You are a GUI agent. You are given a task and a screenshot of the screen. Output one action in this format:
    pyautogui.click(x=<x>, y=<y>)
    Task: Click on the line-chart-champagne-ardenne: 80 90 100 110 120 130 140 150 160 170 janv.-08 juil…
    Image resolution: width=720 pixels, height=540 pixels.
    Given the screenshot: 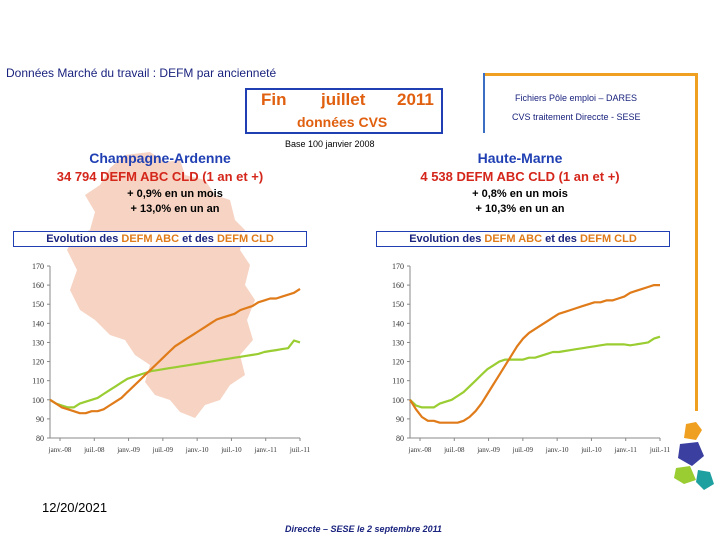 What is the action you would take?
    pyautogui.click(x=171, y=358)
    